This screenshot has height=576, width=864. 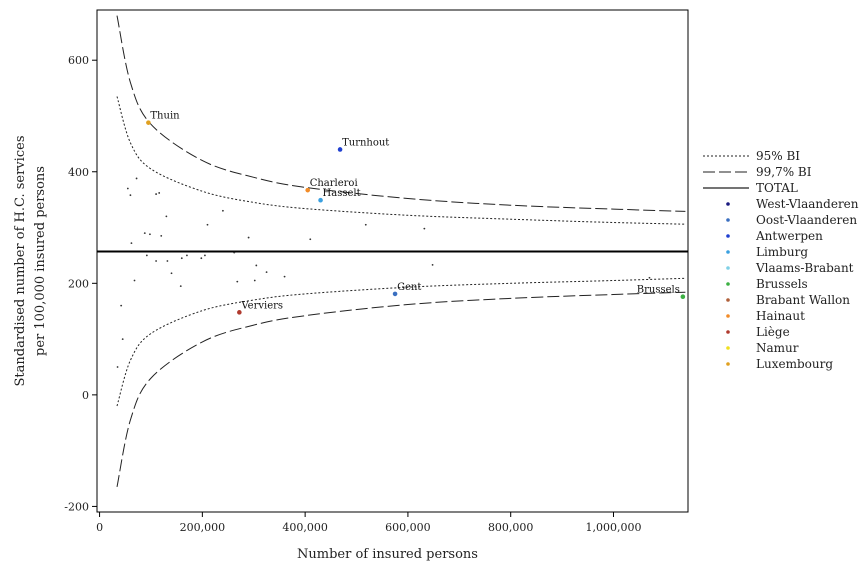 I want to click on y-tick-label: -200, so click(x=76, y=506).